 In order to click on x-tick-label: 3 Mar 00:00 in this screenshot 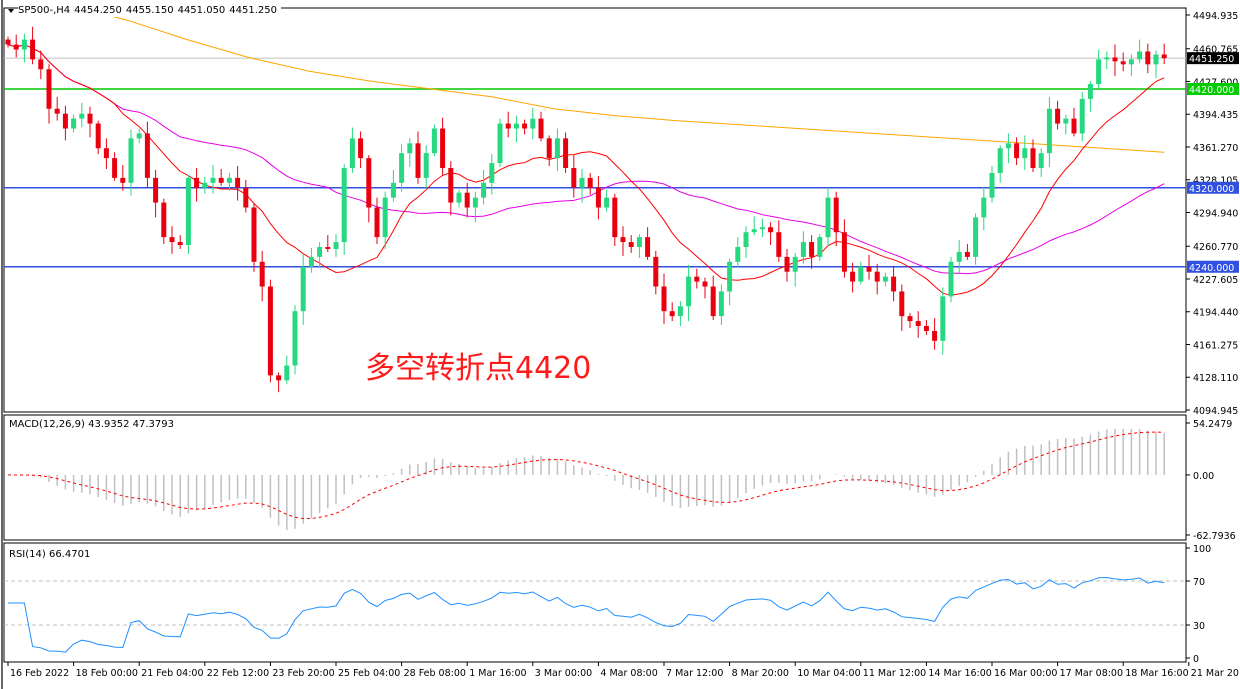, I will do `click(563, 673)`.